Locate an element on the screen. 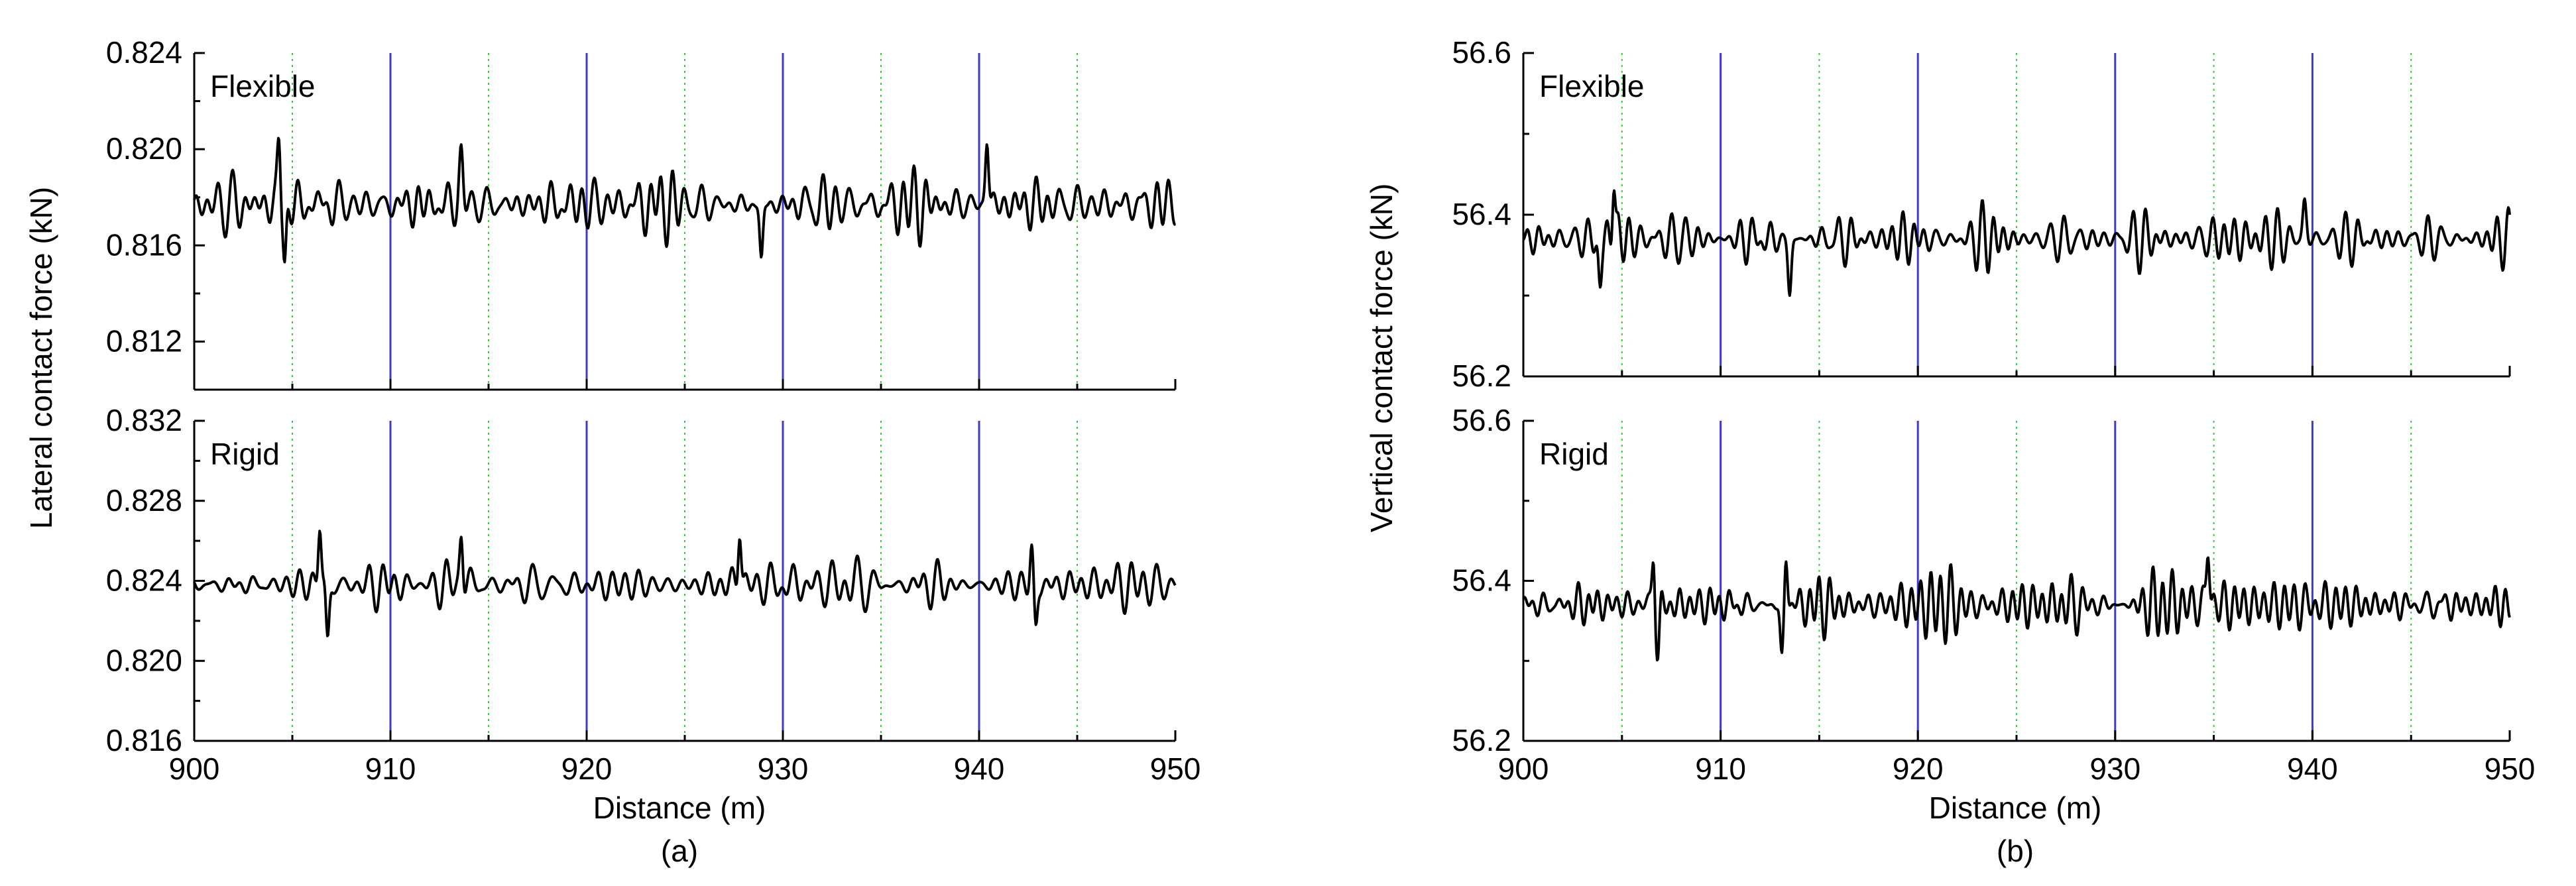  xlabel-a: Distance (m) is located at coordinates (679, 808).